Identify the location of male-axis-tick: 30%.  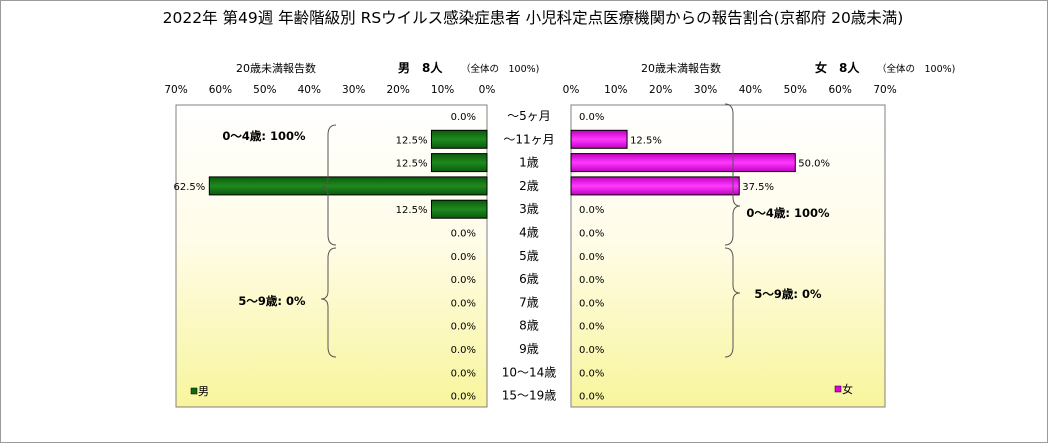
(353, 90).